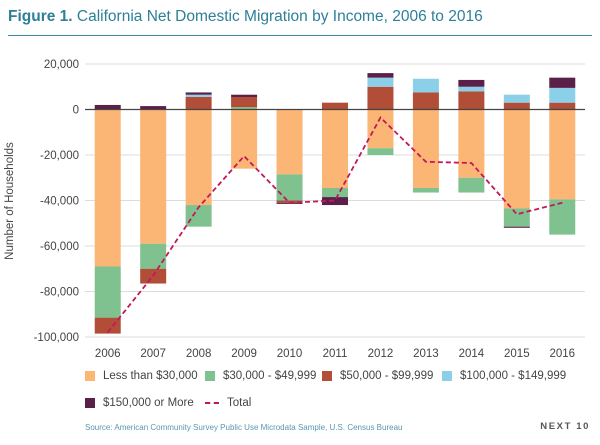  Describe the element at coordinates (565, 426) in the screenshot. I see `brand-logo: NEXT 10` at that location.